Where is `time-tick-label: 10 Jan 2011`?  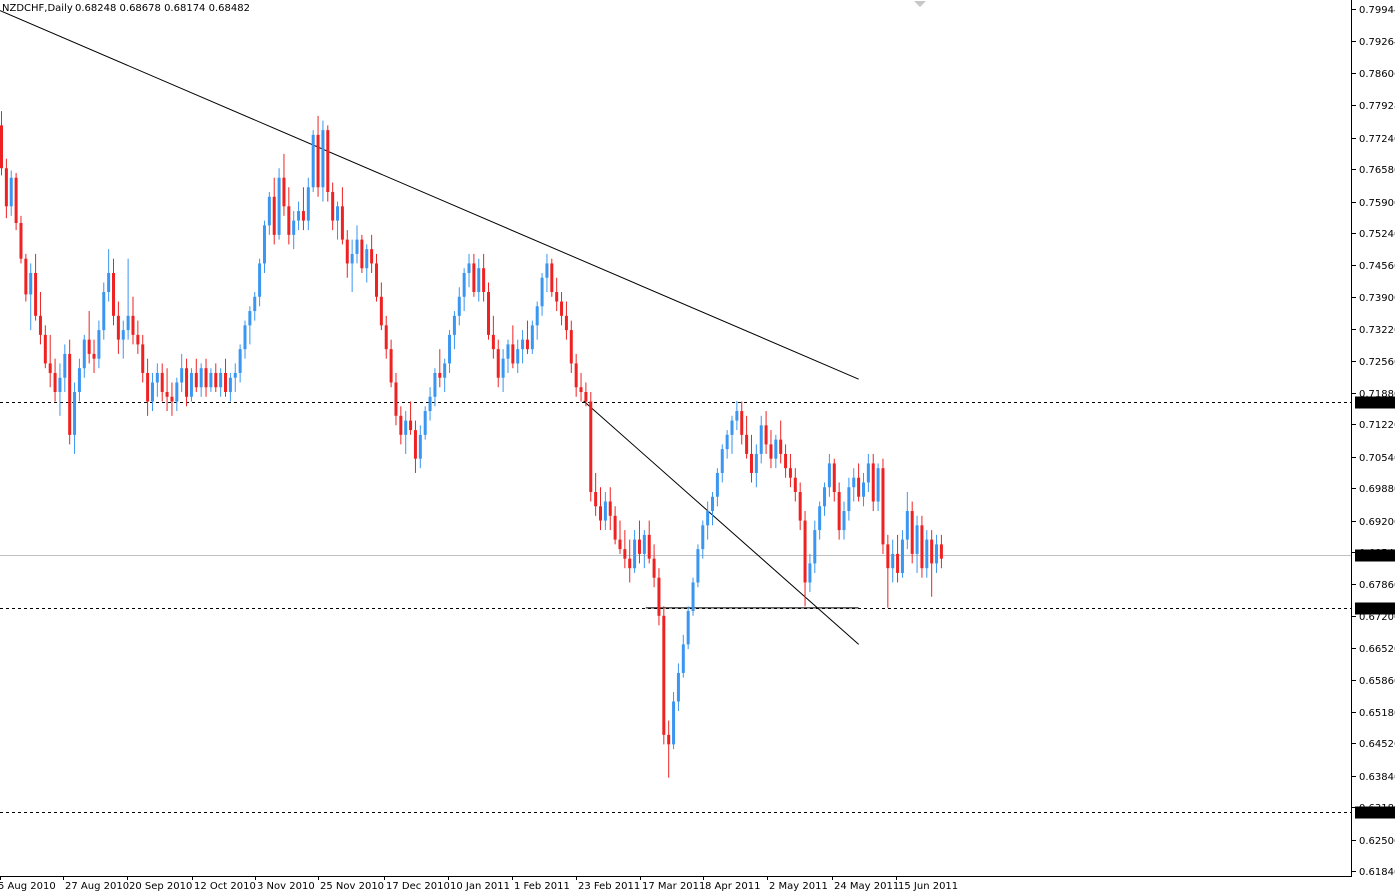 time-tick-label: 10 Jan 2011 is located at coordinates (480, 886).